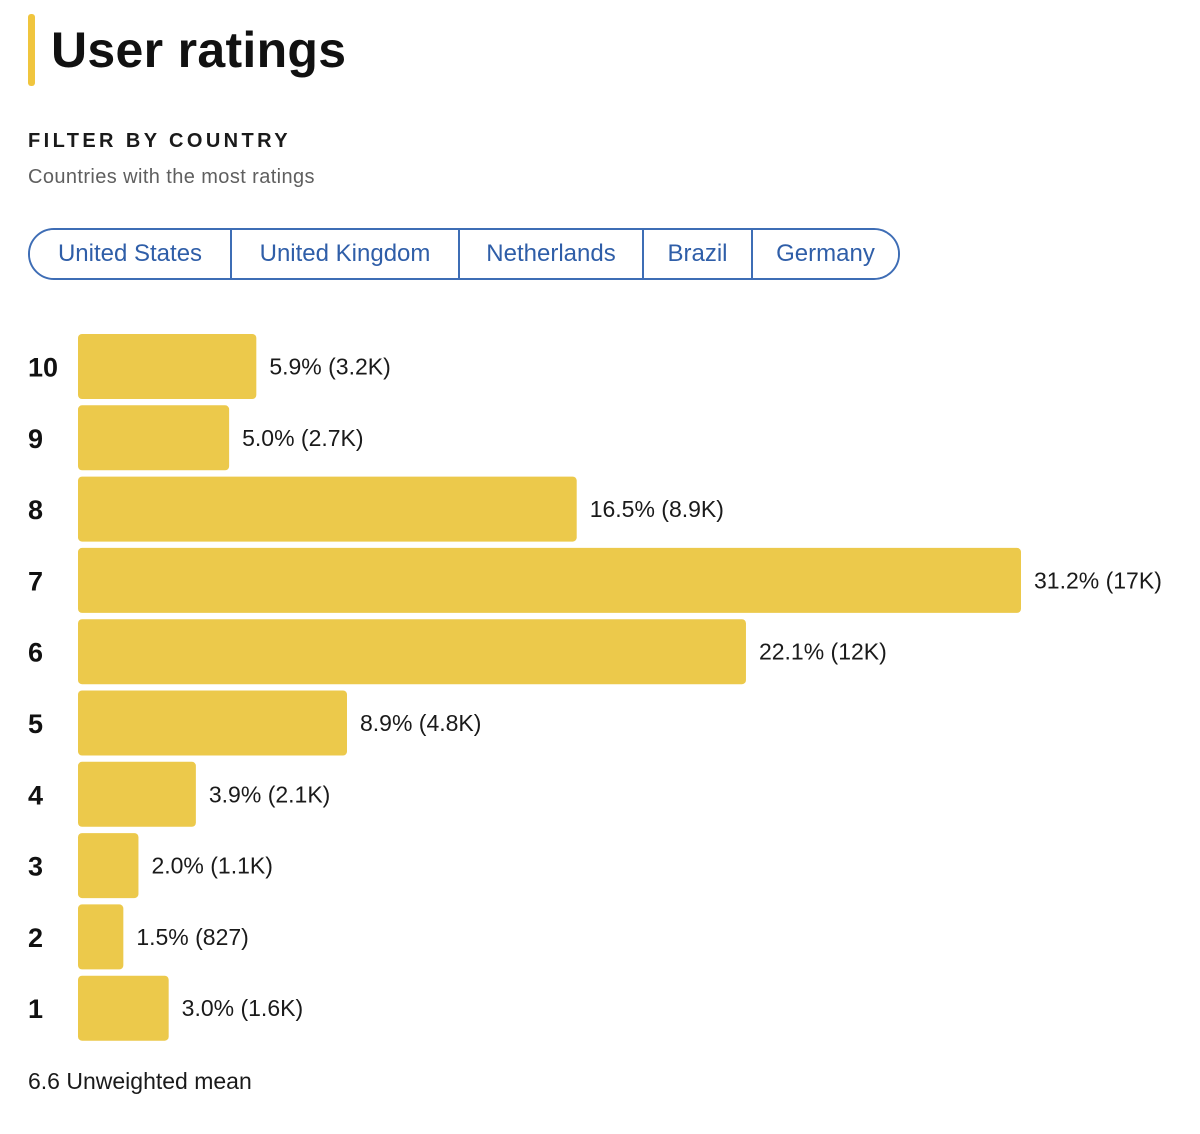  Describe the element at coordinates (199, 50) in the screenshot. I see `page-title: User ratings` at that location.